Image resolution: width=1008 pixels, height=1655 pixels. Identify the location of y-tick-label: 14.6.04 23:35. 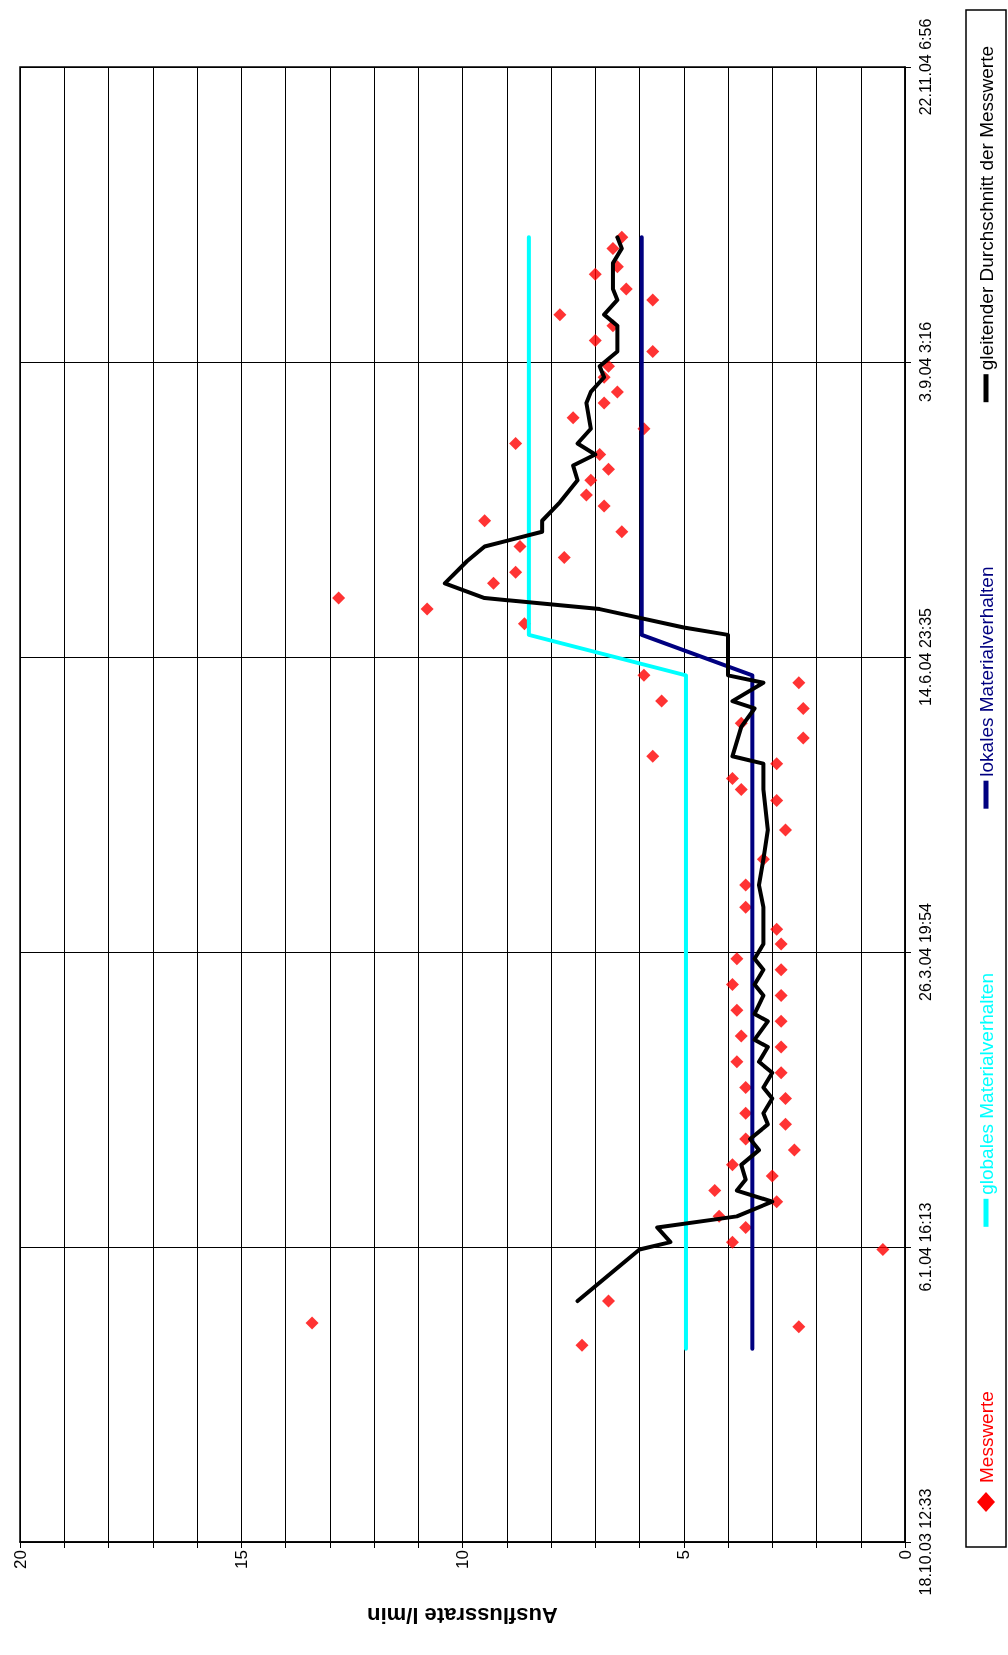
(925, 656).